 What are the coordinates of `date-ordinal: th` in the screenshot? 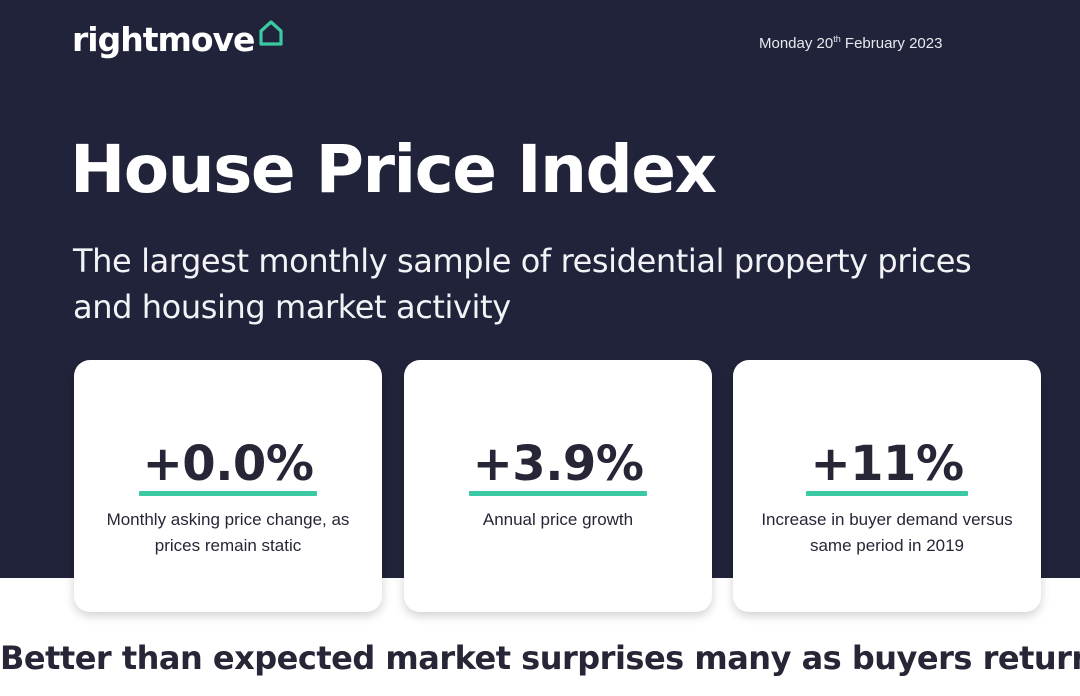 It's located at (837, 39).